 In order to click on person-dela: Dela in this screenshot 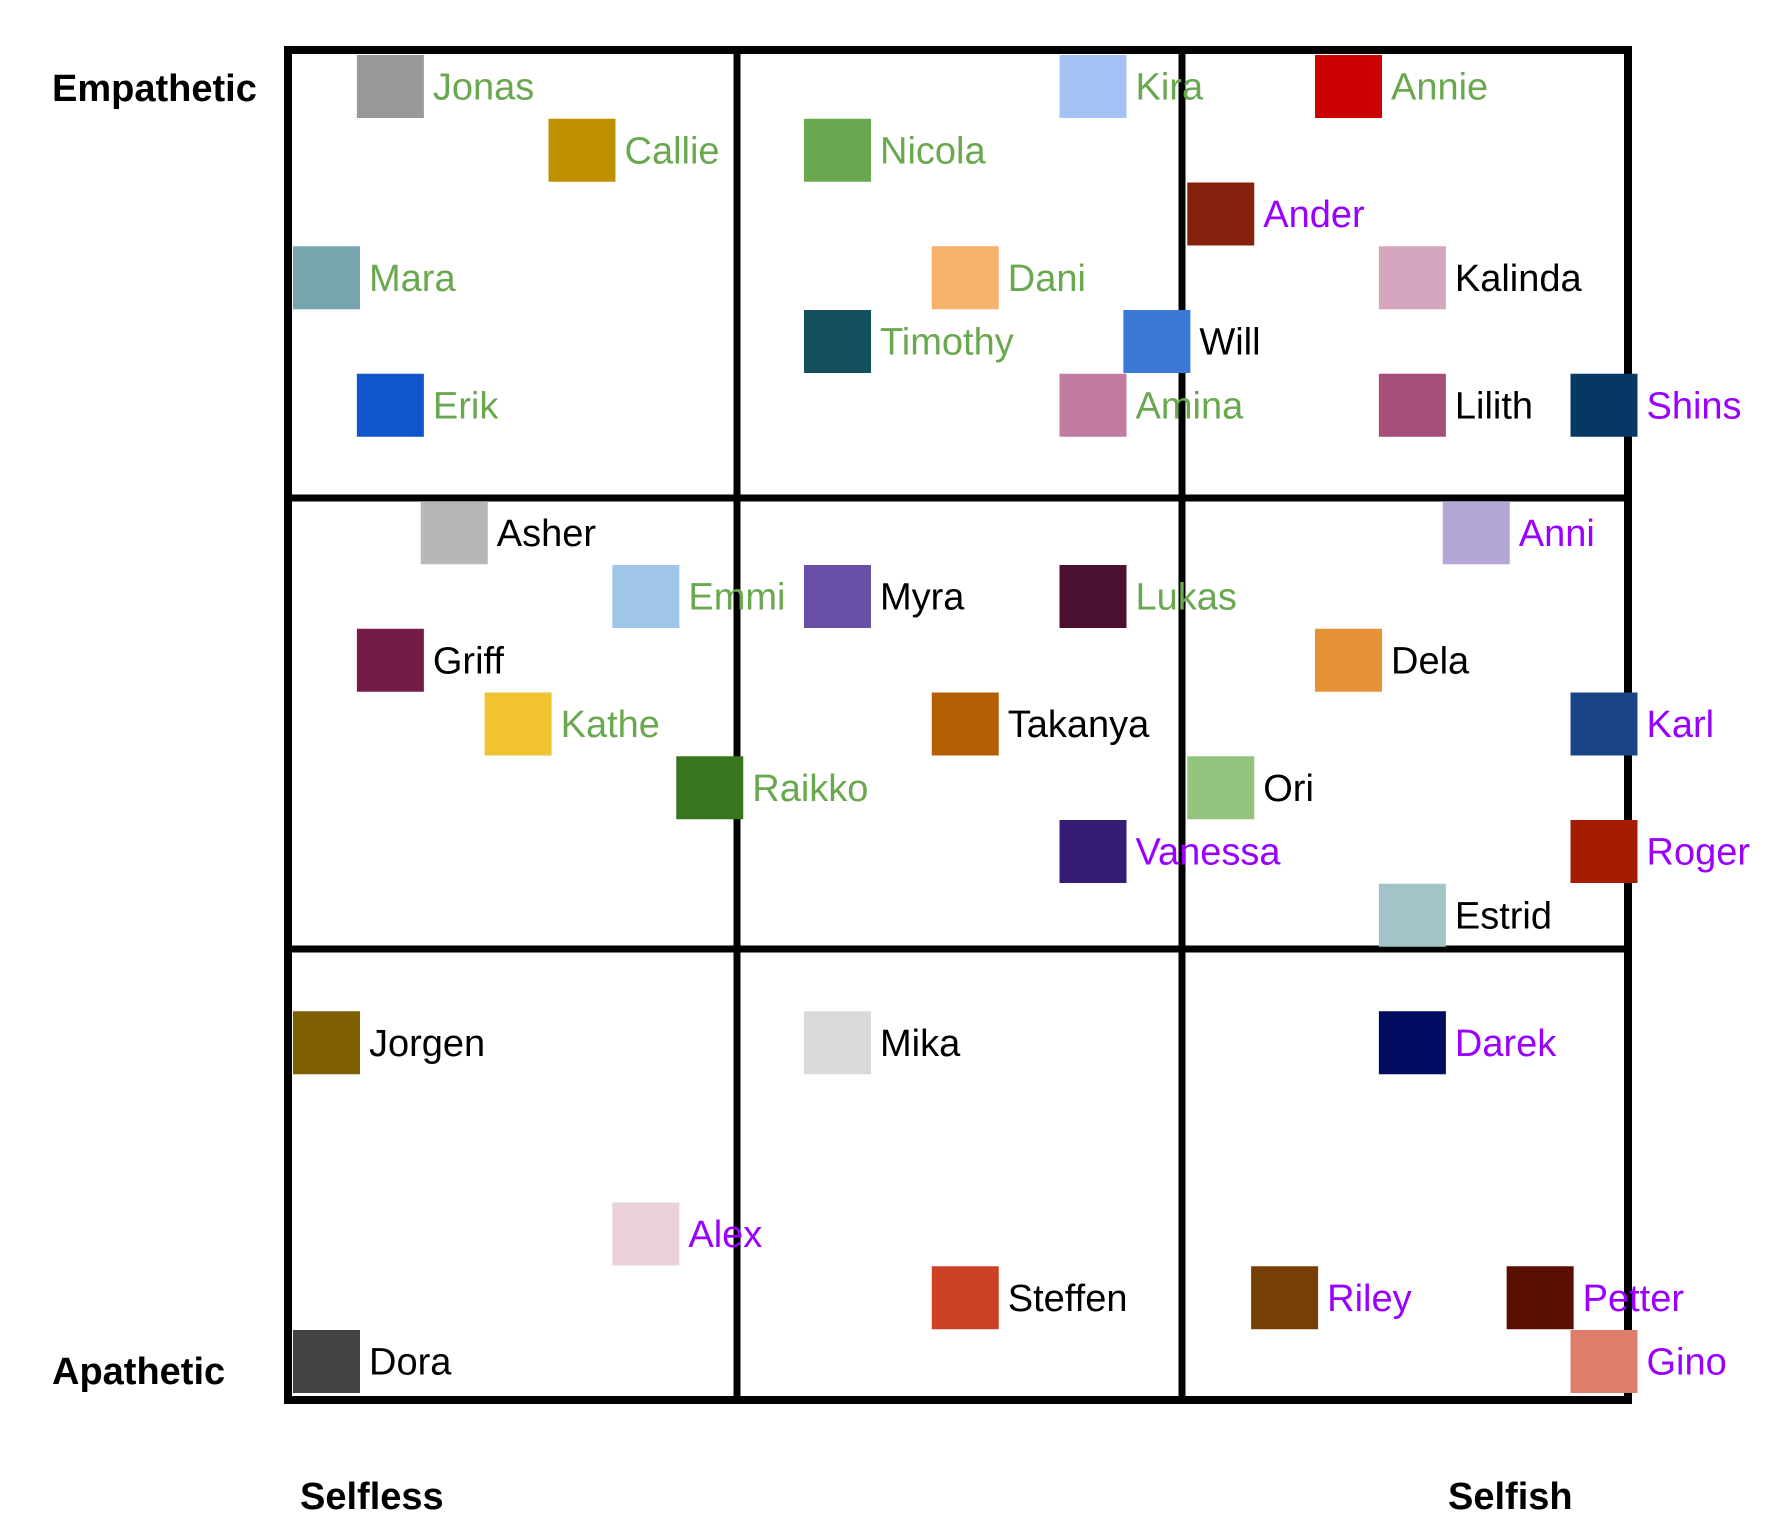, I will do `click(1392, 660)`.